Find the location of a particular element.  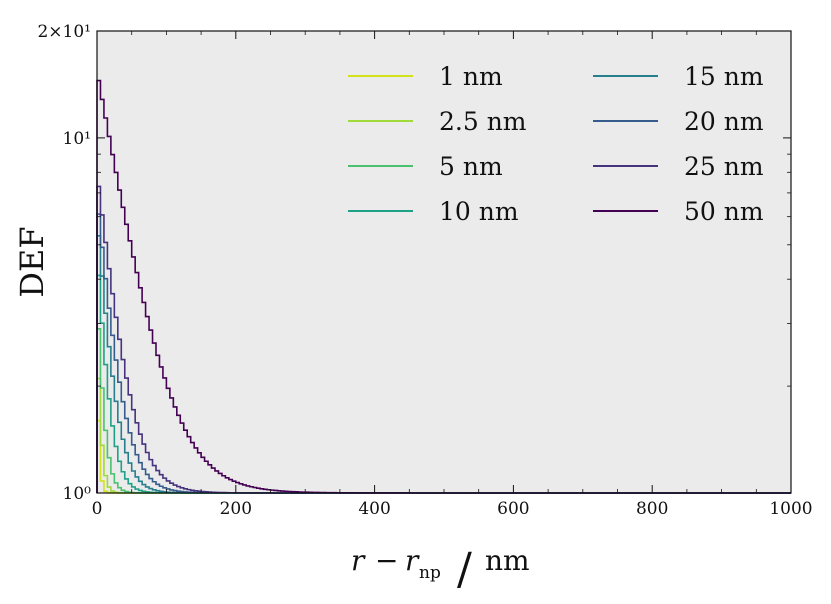

y-tick-label-top: 2×10¹ is located at coordinates (64, 32).